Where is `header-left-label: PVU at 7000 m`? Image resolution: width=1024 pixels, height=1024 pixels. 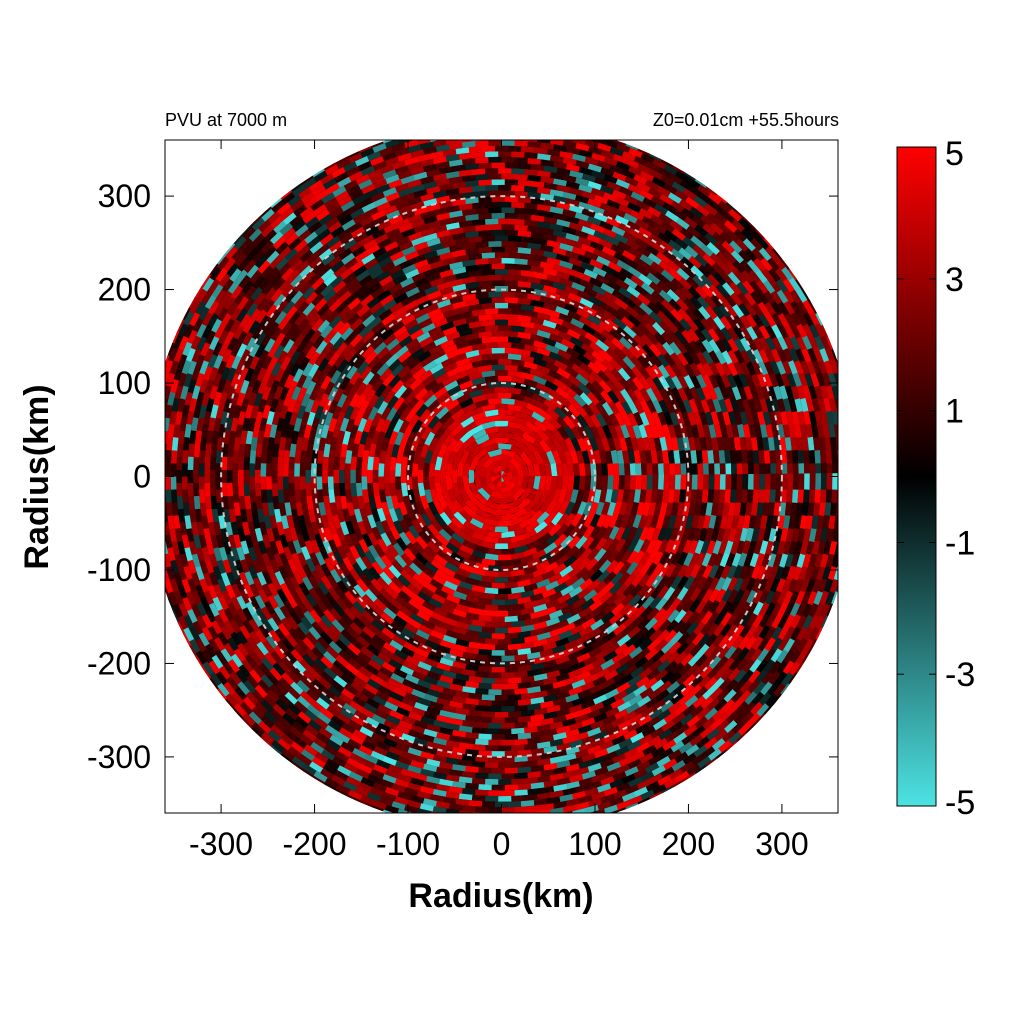 header-left-label: PVU at 7000 m is located at coordinates (226, 120).